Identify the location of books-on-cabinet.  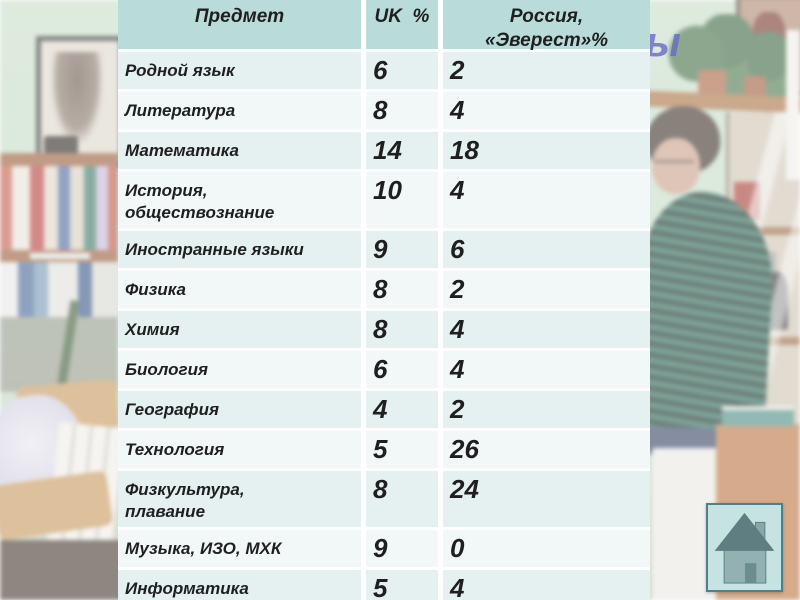
(758, 418).